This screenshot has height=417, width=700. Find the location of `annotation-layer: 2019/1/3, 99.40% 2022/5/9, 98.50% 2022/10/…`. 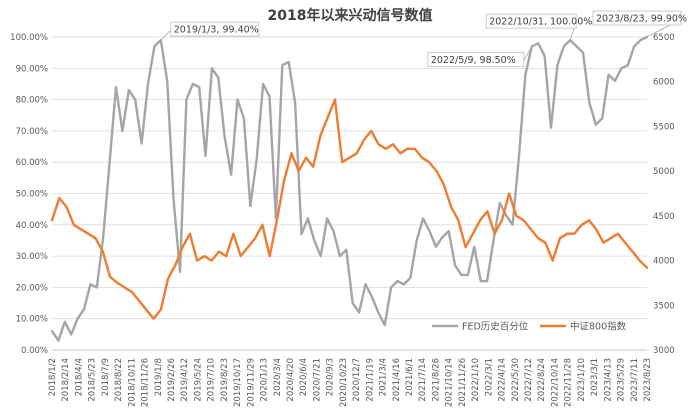

annotation-layer: 2019/1/3, 99.40% 2022/5/9, 98.50% 2022/10/… is located at coordinates (423, 38).